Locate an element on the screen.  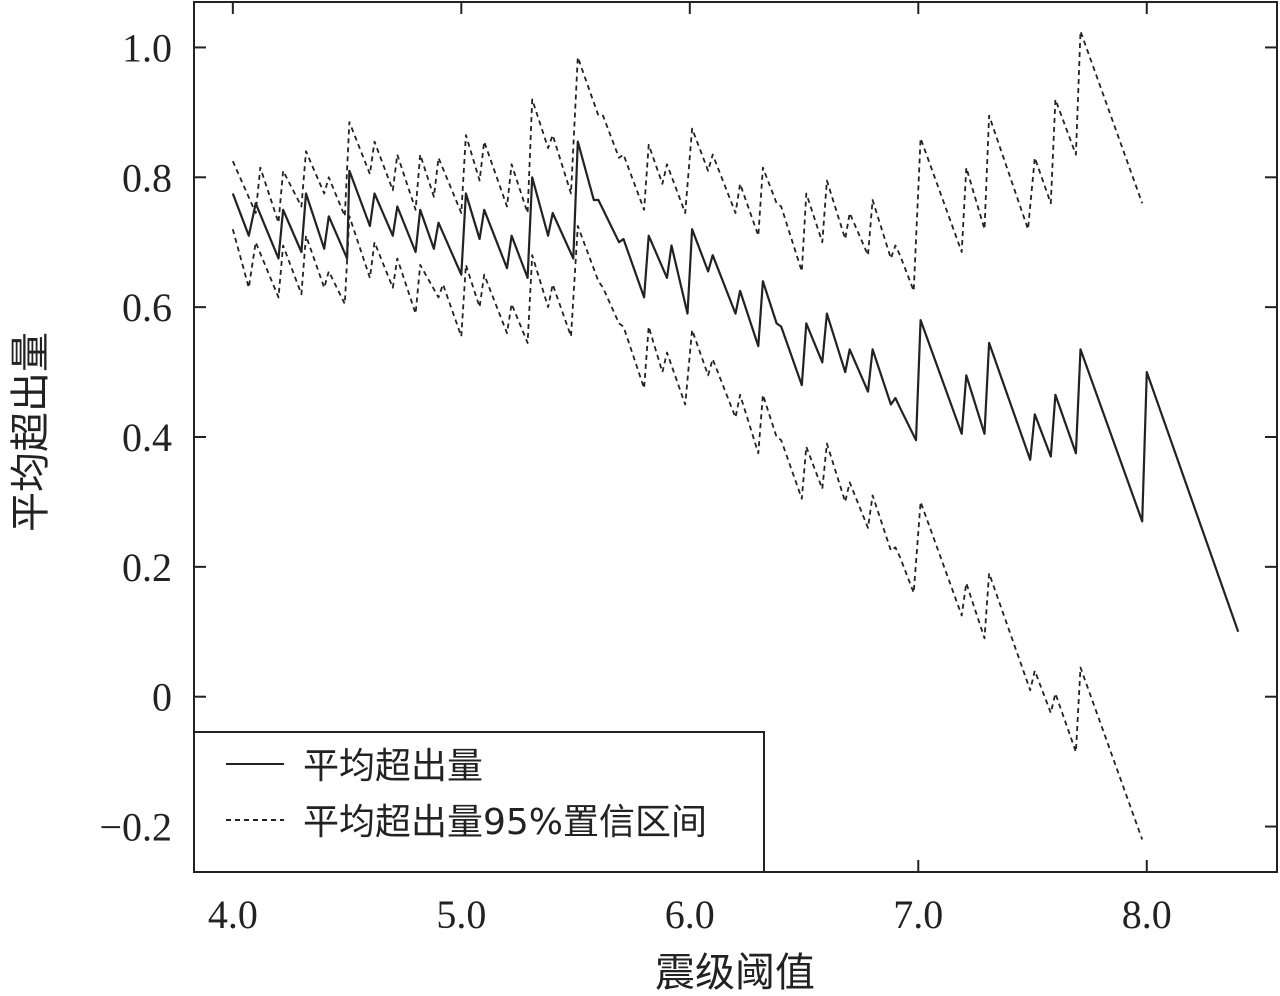
y-tick-label: 1.0 is located at coordinates (147, 47).